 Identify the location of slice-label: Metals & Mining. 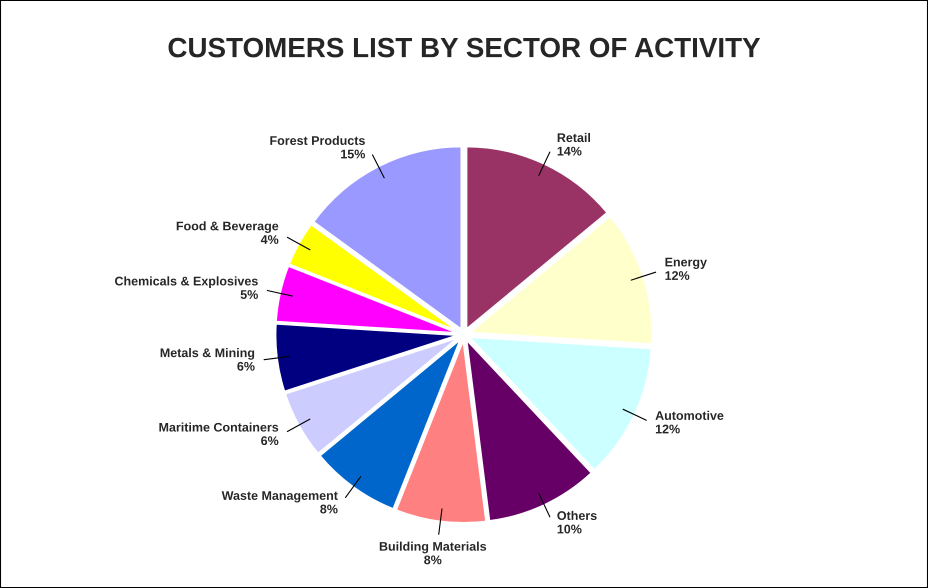
(207, 354).